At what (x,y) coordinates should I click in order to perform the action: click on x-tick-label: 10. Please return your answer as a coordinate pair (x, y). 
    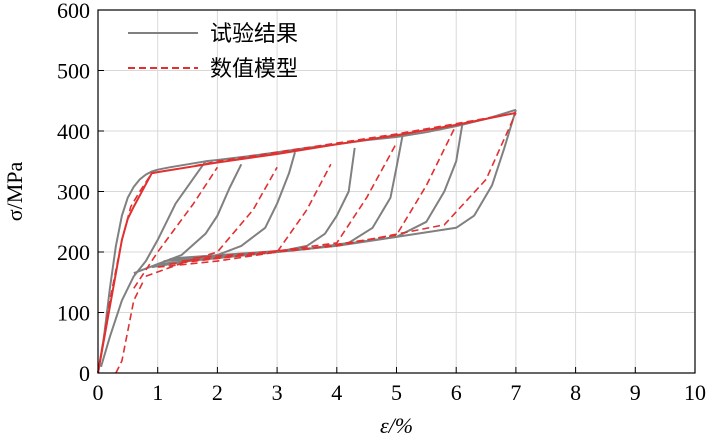
    Looking at the image, I should click on (695, 392).